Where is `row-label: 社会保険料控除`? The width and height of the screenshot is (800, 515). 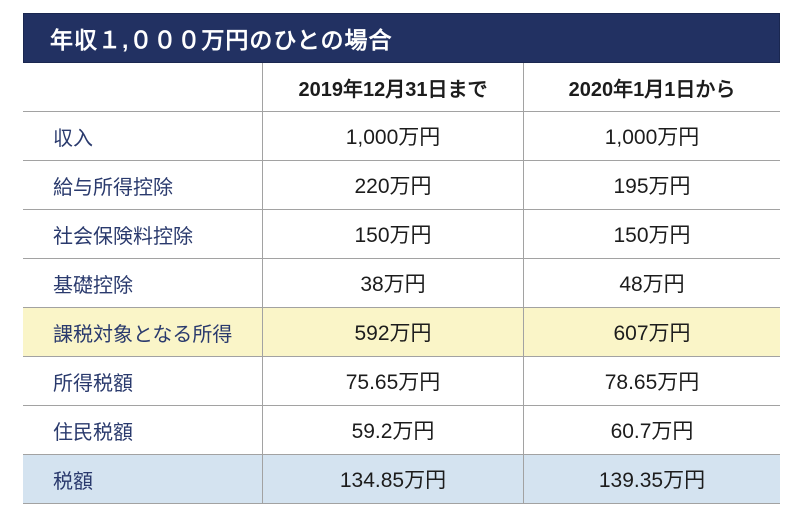
row-label: 社会保険料控除 is located at coordinates (123, 236).